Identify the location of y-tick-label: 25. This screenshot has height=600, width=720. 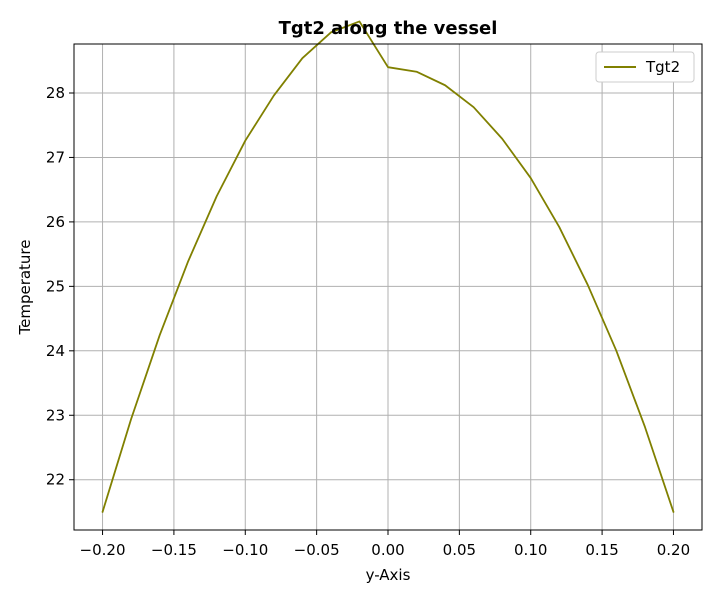
(55, 286).